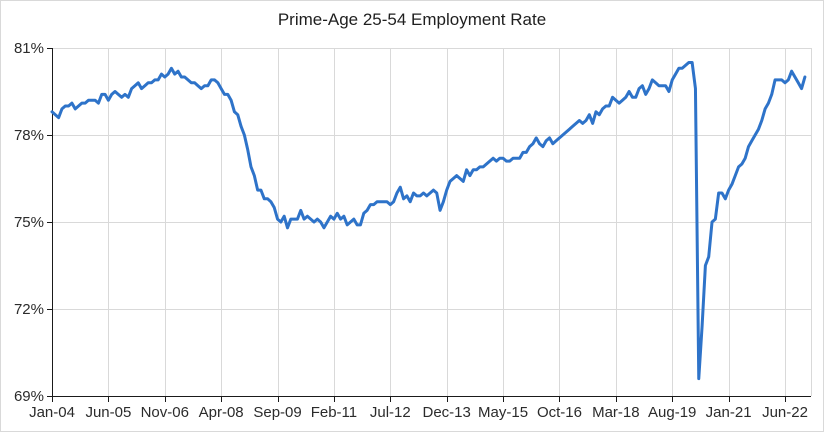 This screenshot has height=432, width=824. Describe the element at coordinates (29, 135) in the screenshot. I see `y-tick-label: 78%` at that location.